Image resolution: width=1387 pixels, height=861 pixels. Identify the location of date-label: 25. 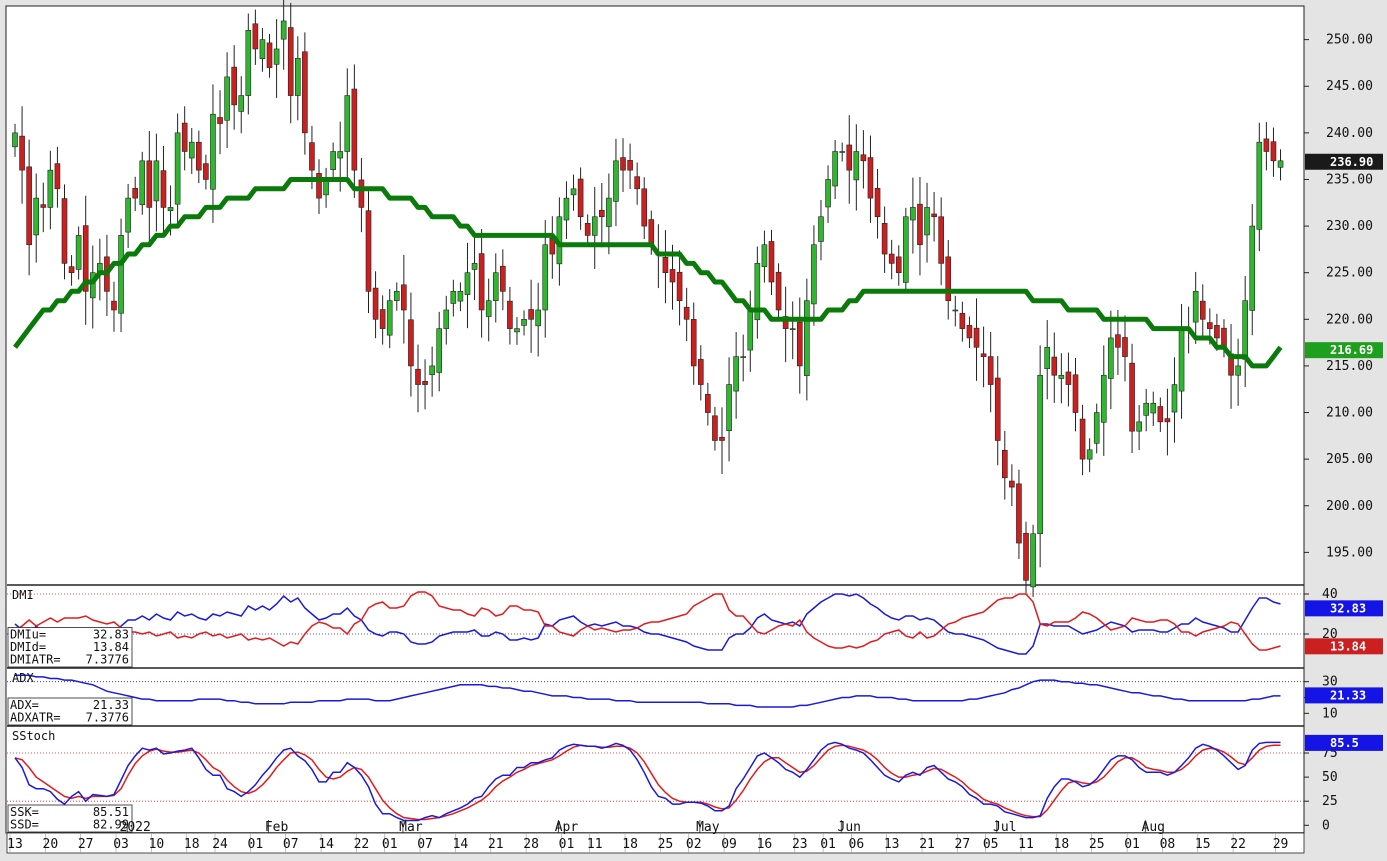
(1097, 844).